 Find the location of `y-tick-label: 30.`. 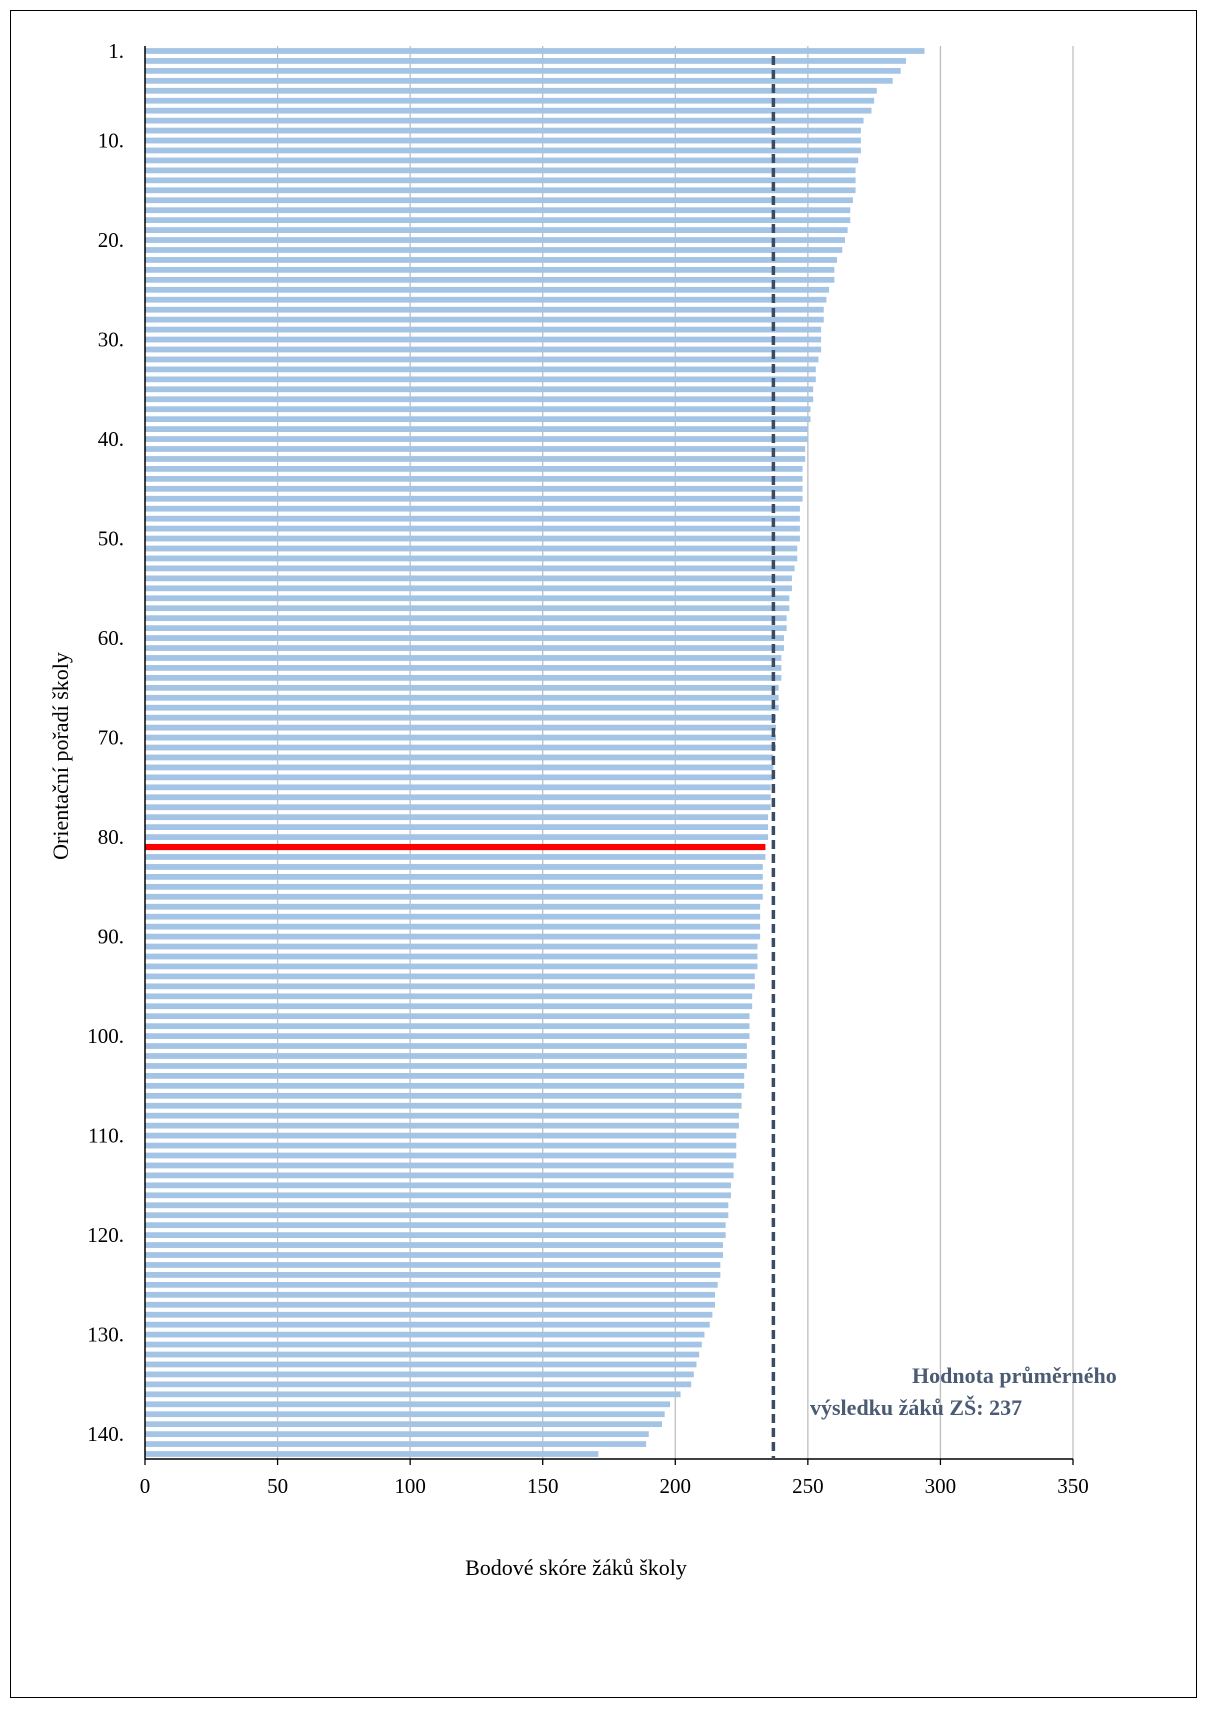

y-tick-label: 30. is located at coordinates (111, 340).